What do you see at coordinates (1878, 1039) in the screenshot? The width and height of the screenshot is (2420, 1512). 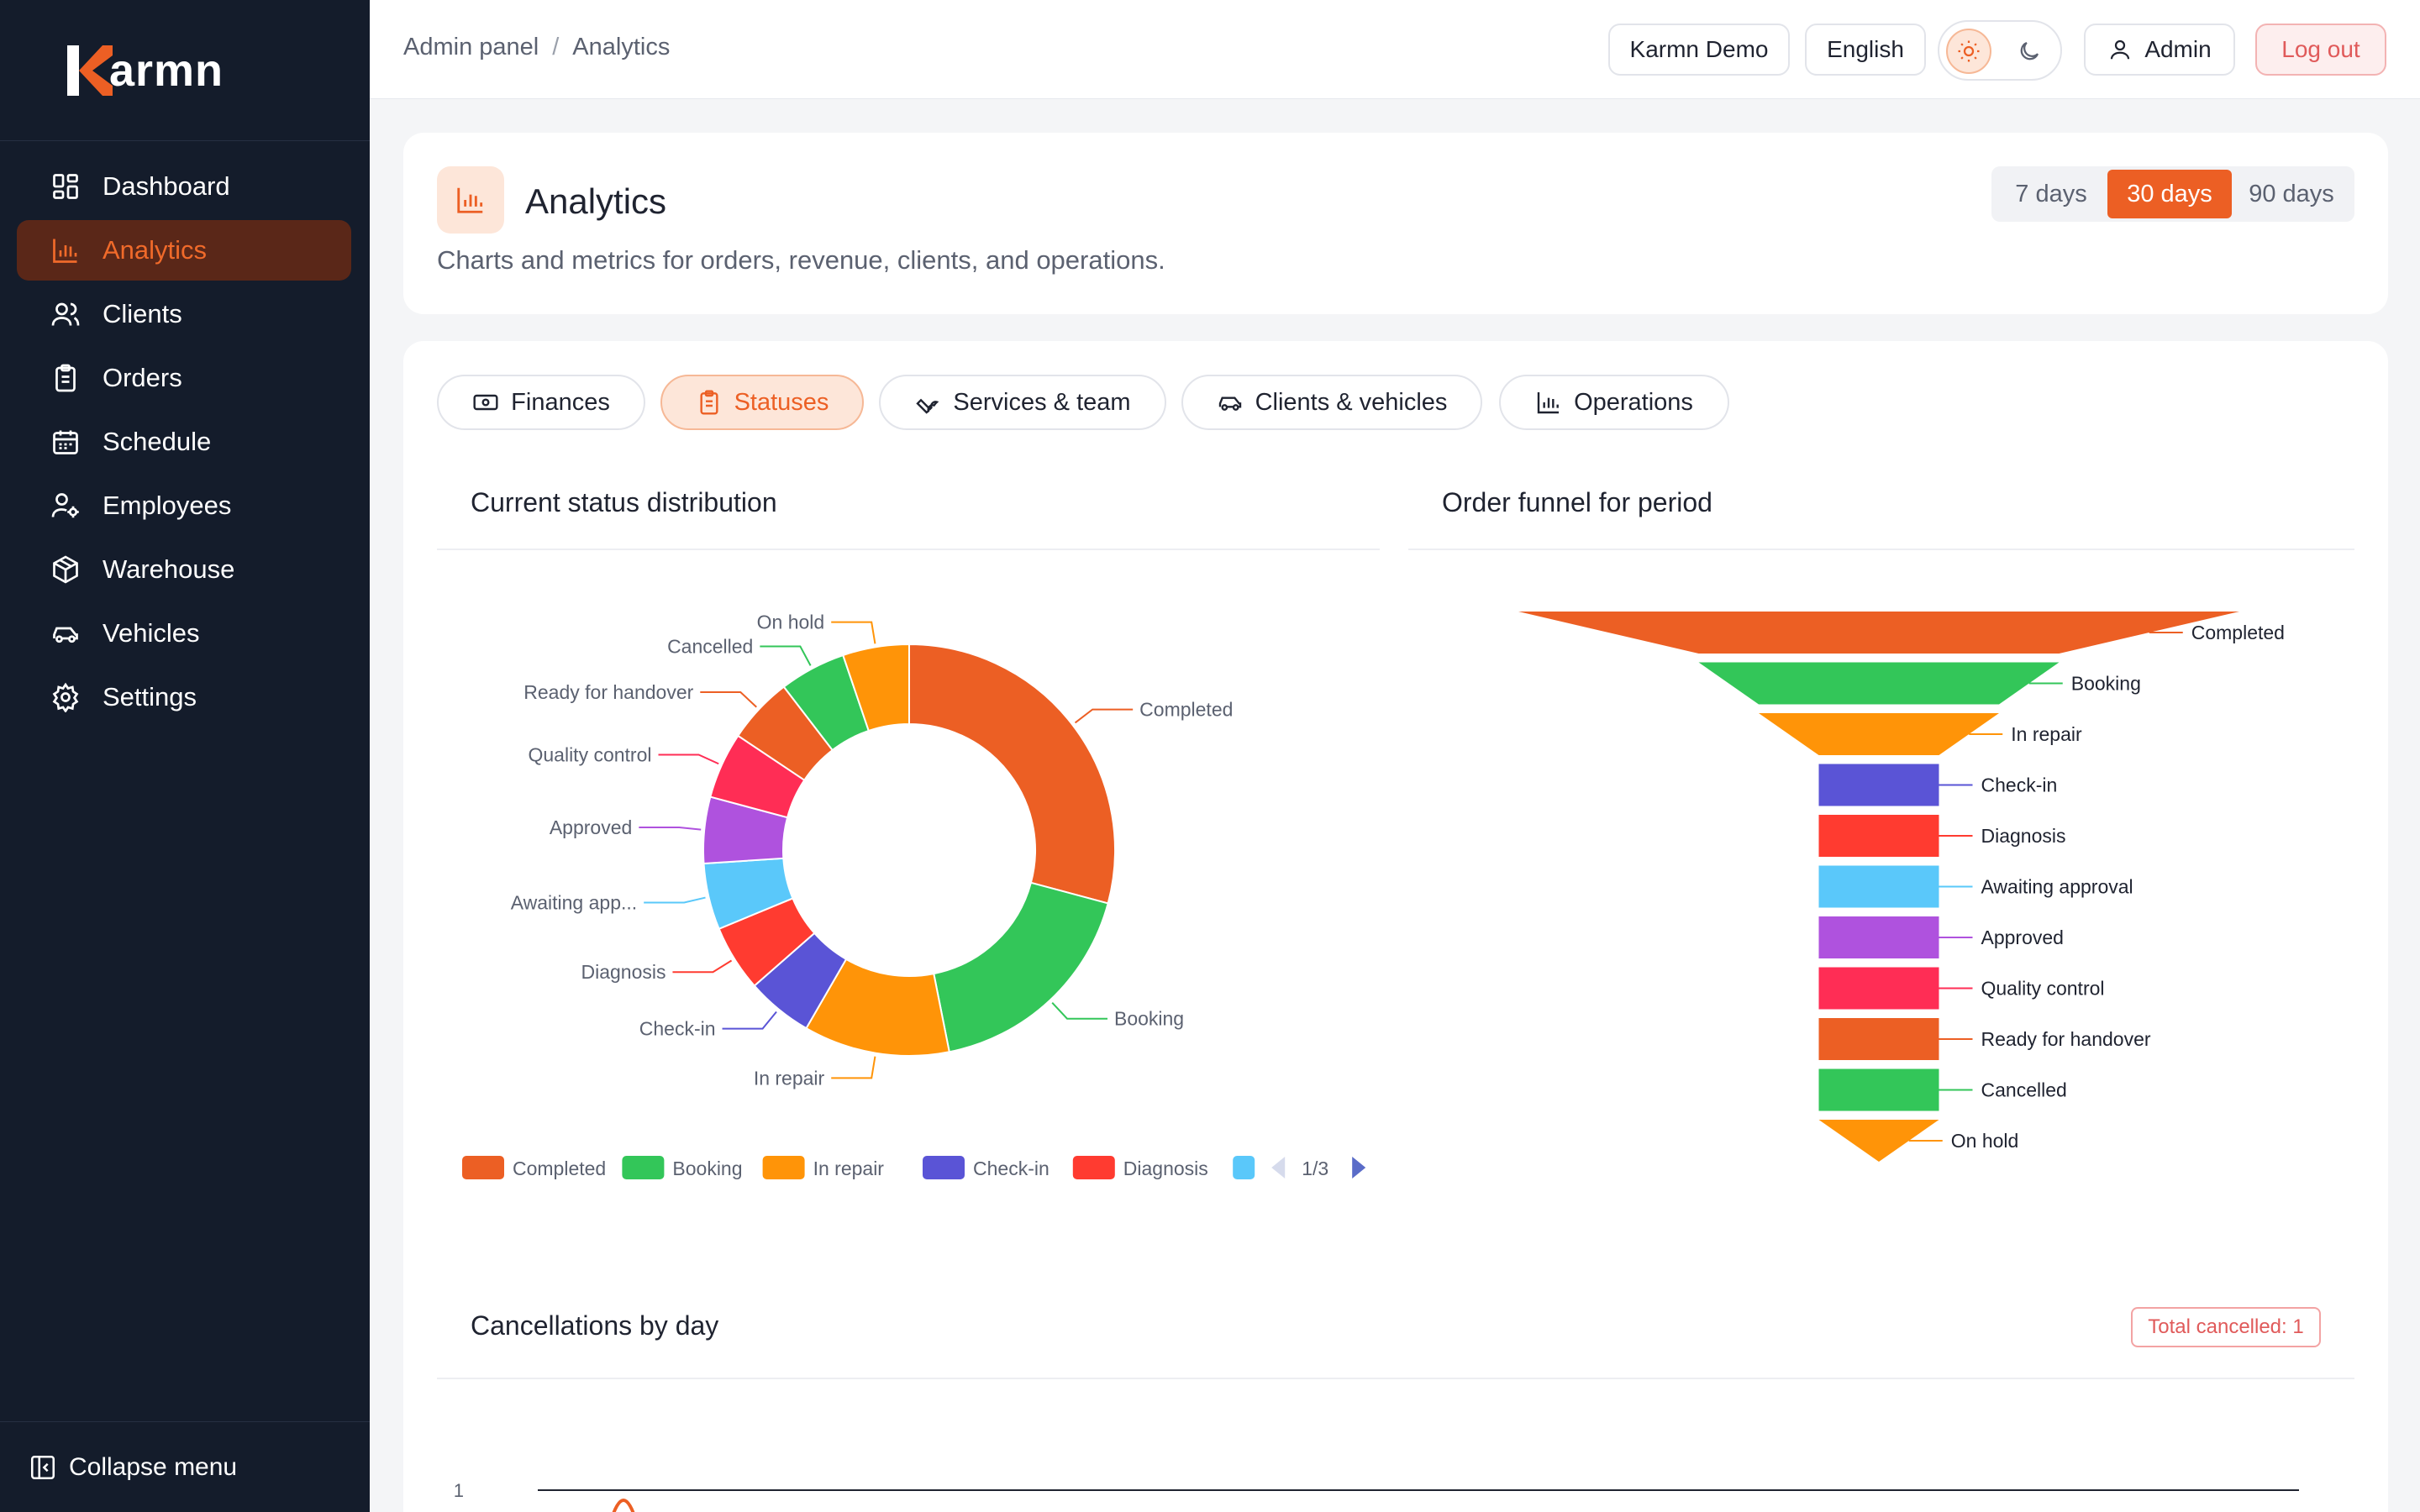 I see `funnel-segment-ready-for-handover` at bounding box center [1878, 1039].